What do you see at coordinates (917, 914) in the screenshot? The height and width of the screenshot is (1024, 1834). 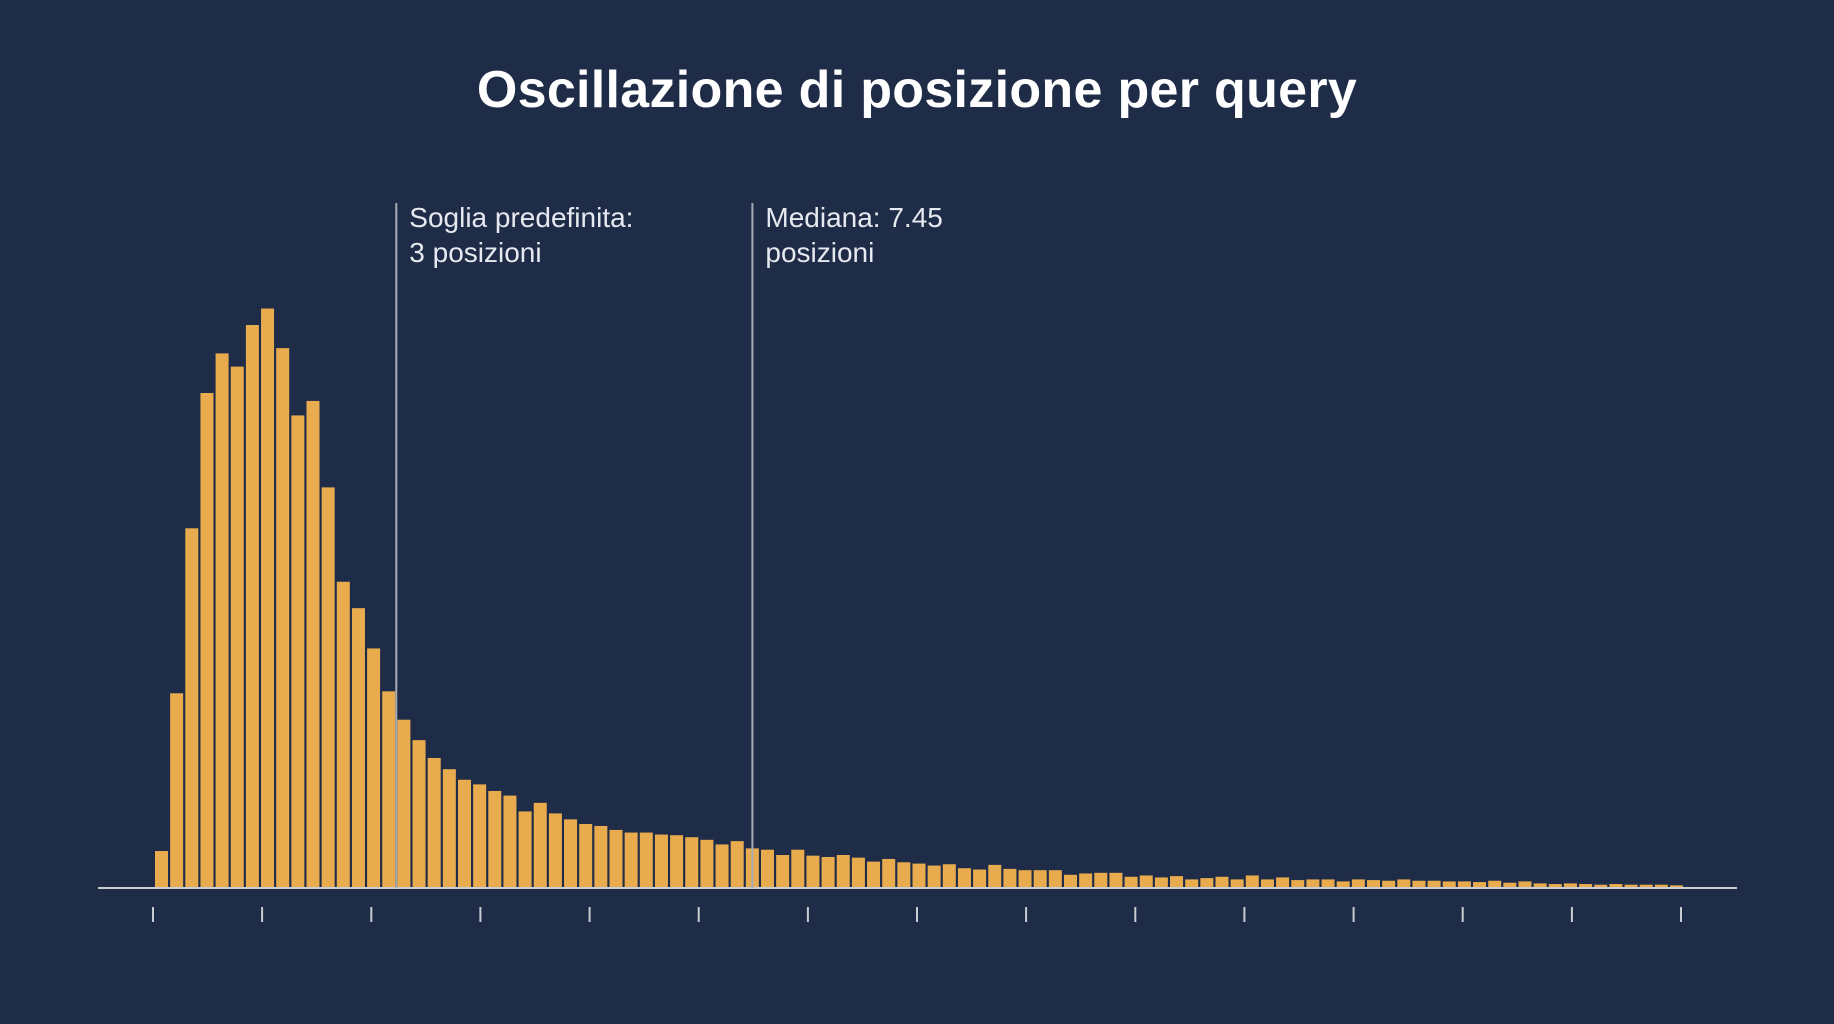 I see `x-axis-ticks` at bounding box center [917, 914].